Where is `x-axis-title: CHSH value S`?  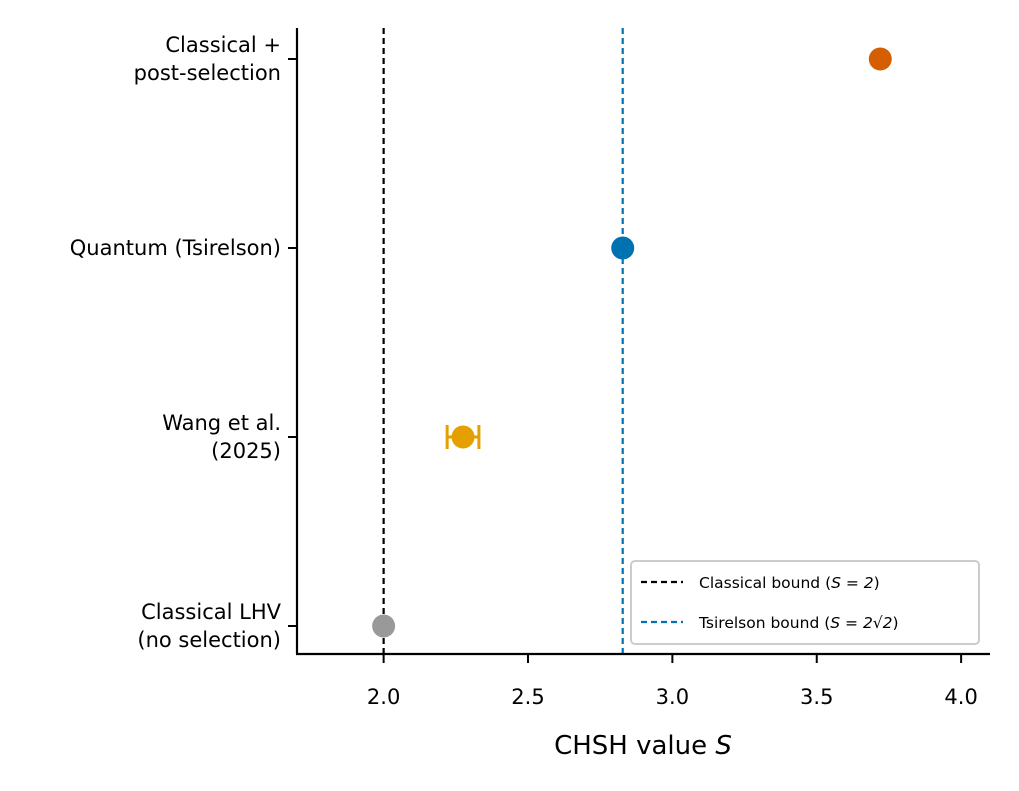
x-axis-title: CHSH value S is located at coordinates (643, 746).